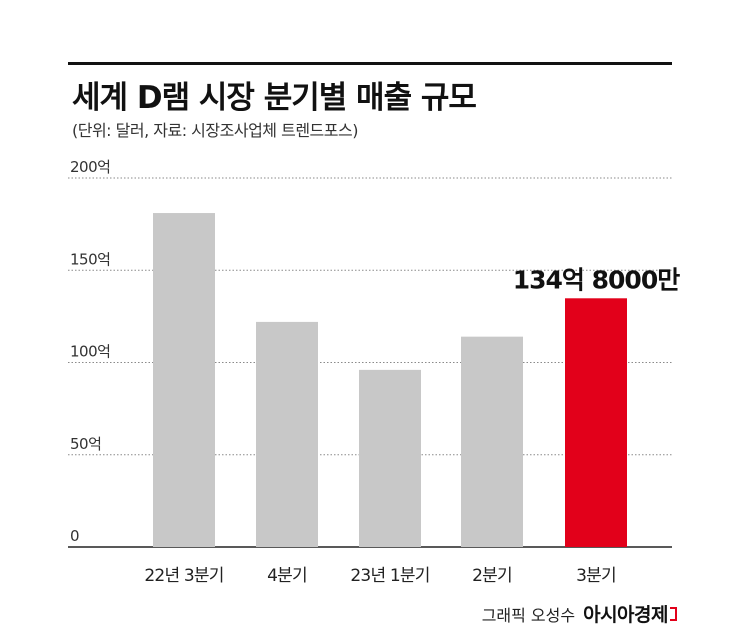  Describe the element at coordinates (74, 536) in the screenshot. I see `y-tick-label: 0` at that location.